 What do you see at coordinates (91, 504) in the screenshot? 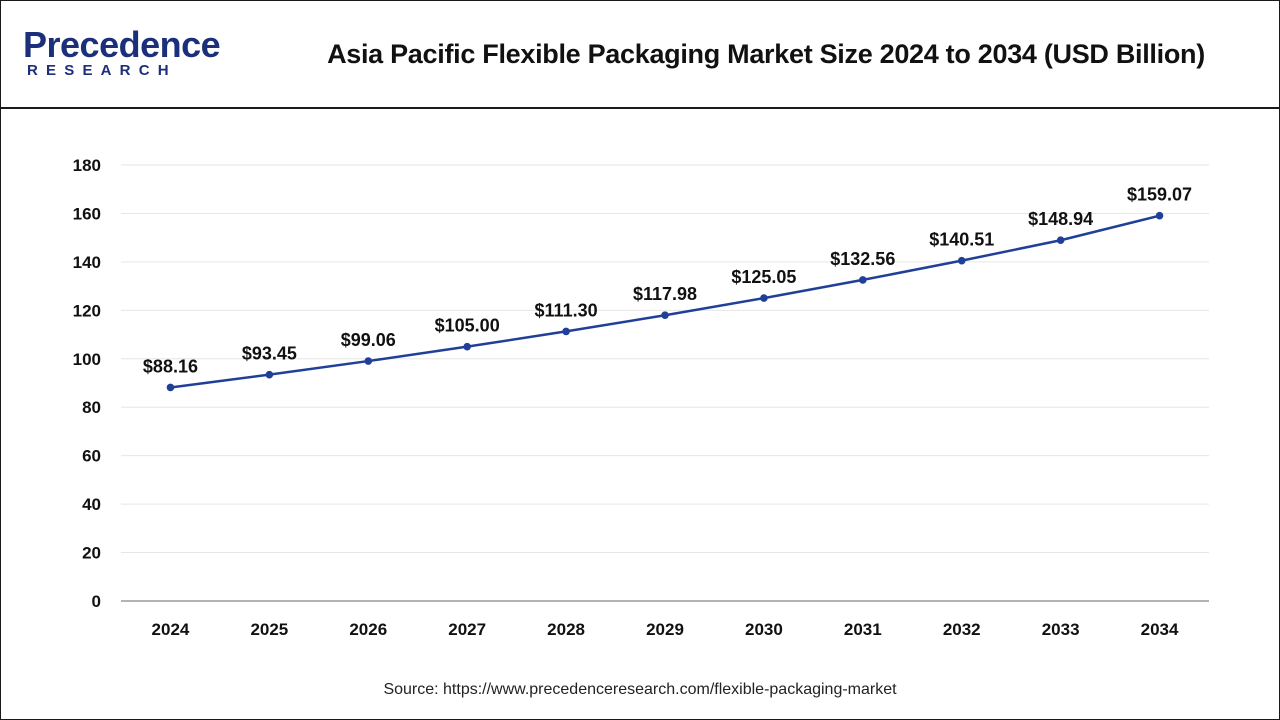
I see `y-tick-label: 40` at bounding box center [91, 504].